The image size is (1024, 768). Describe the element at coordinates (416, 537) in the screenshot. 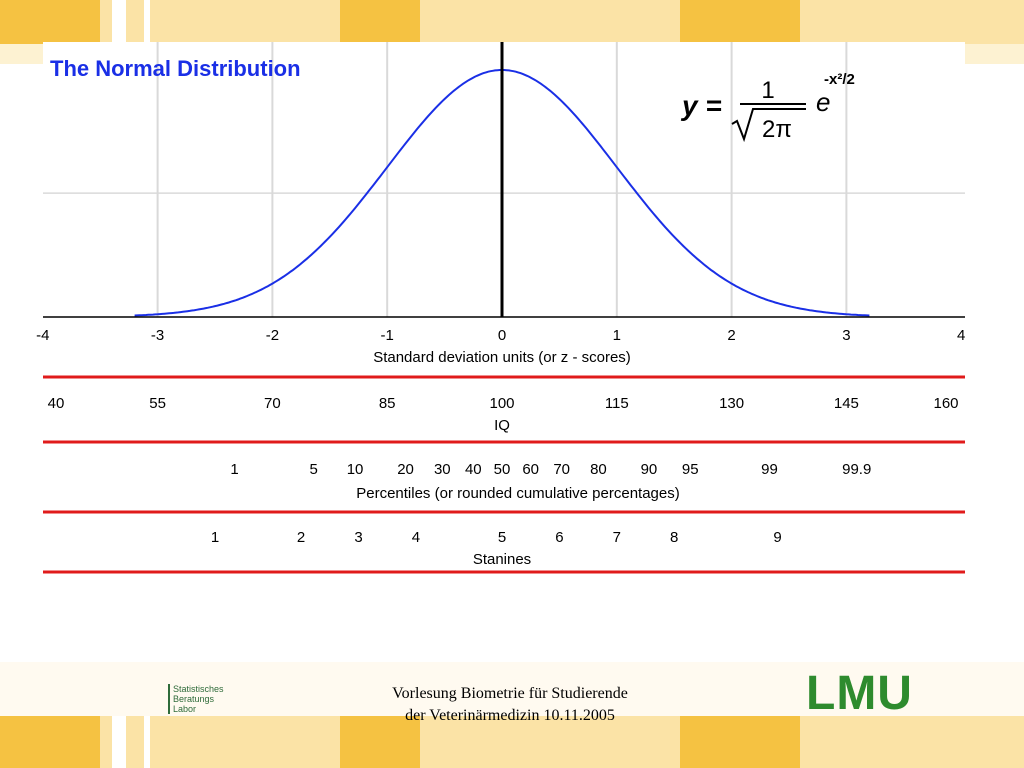

I see `scale-tick-label: 4` at that location.